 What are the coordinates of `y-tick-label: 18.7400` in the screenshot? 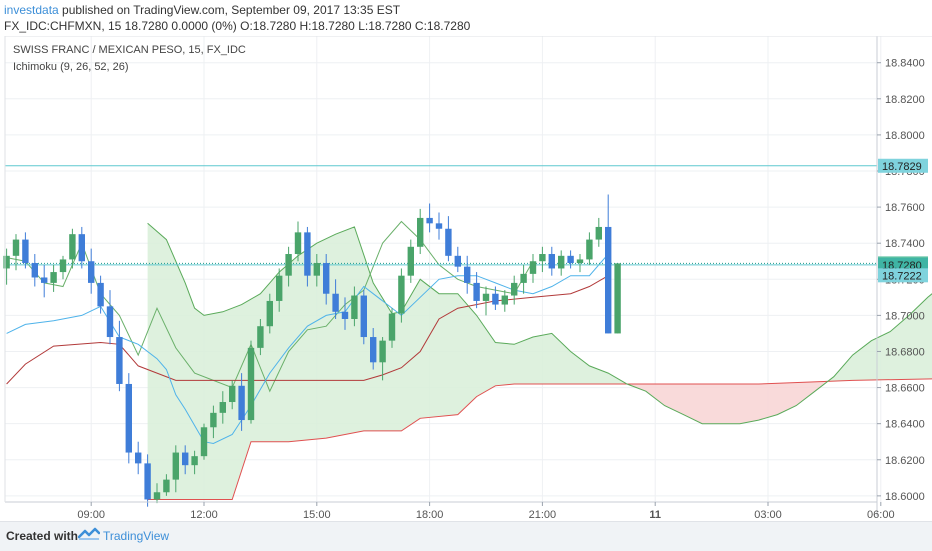 It's located at (905, 244).